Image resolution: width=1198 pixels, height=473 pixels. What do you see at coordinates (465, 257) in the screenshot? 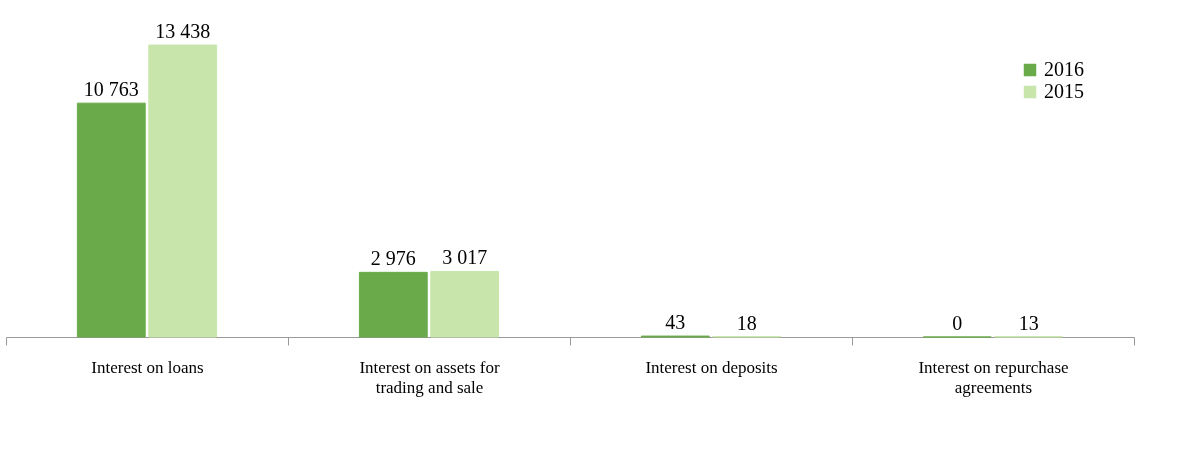
I see `data-label: 3 017` at bounding box center [465, 257].